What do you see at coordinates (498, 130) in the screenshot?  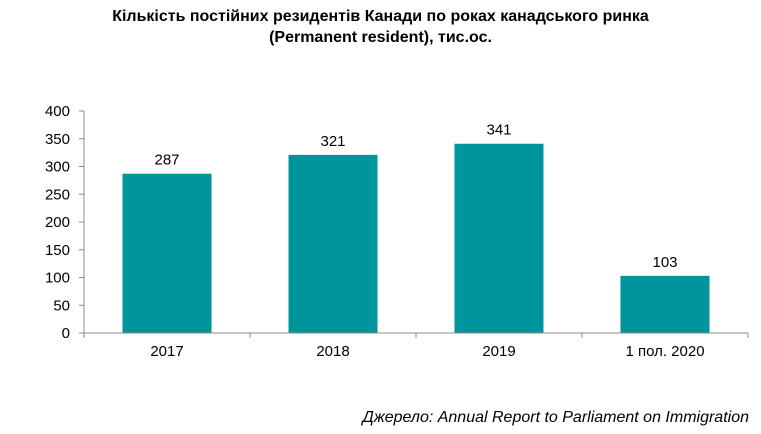 I see `data-label: 341` at bounding box center [498, 130].